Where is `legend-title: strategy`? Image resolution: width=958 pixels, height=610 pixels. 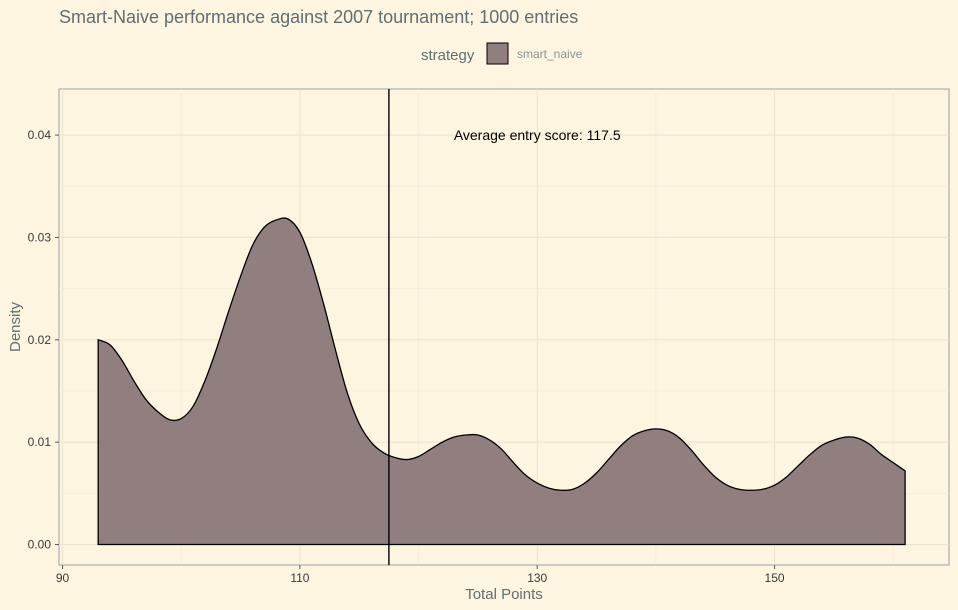 legend-title: strategy is located at coordinates (448, 55).